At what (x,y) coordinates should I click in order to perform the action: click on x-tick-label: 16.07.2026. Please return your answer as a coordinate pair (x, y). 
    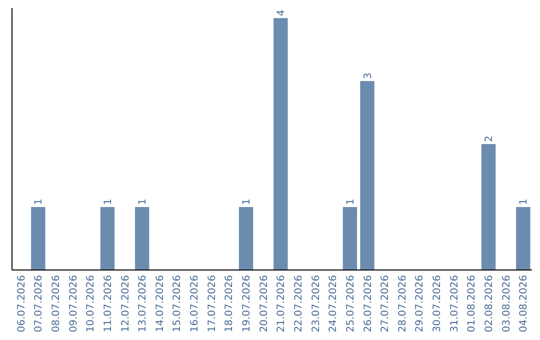
    Looking at the image, I should click on (195, 303).